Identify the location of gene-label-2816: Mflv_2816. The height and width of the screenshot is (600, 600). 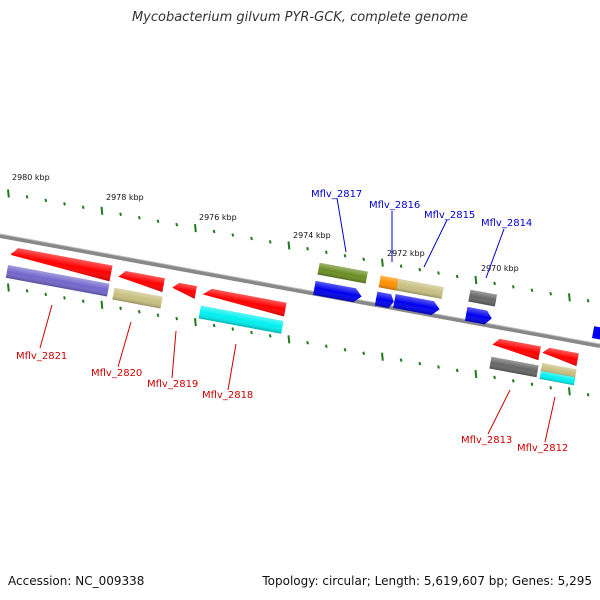
(394, 205).